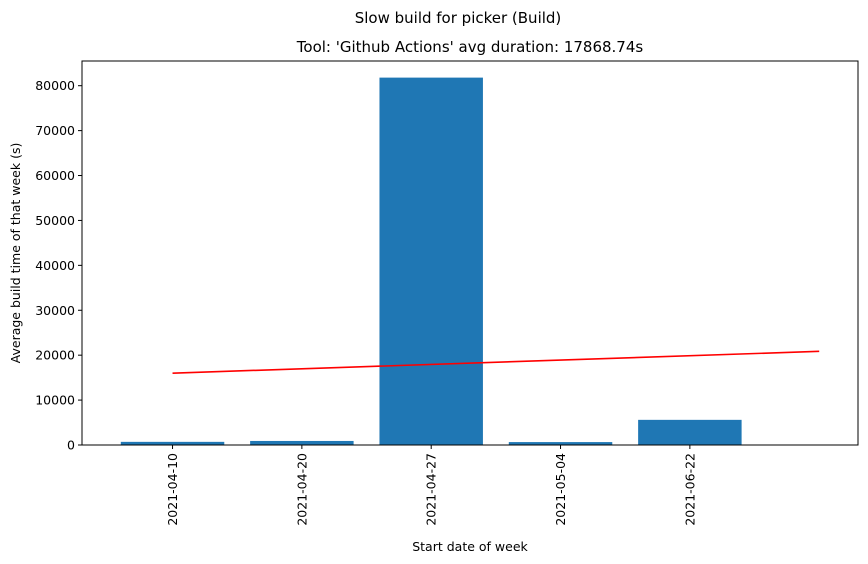 The image size is (868, 564). I want to click on y-tick-label-40000: 40000, so click(55, 265).